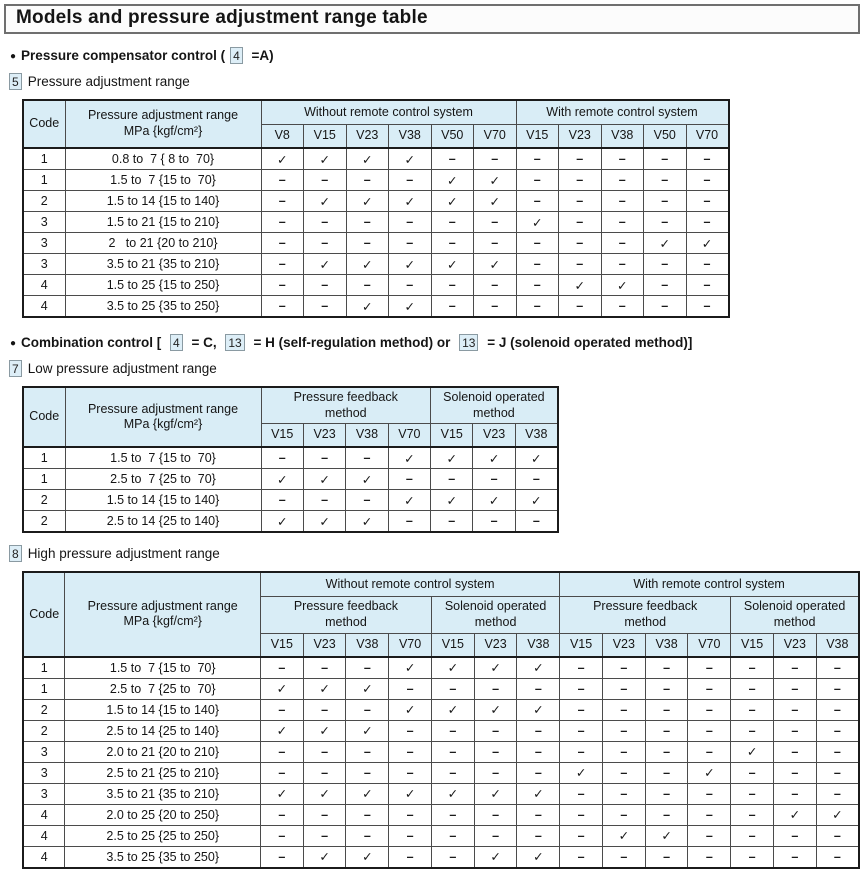  Describe the element at coordinates (290, 500) in the screenshot. I see `table-row: 2 1.5 to 14 {15 to 140} – – – ✓ ✓ ✓ ✓` at that location.